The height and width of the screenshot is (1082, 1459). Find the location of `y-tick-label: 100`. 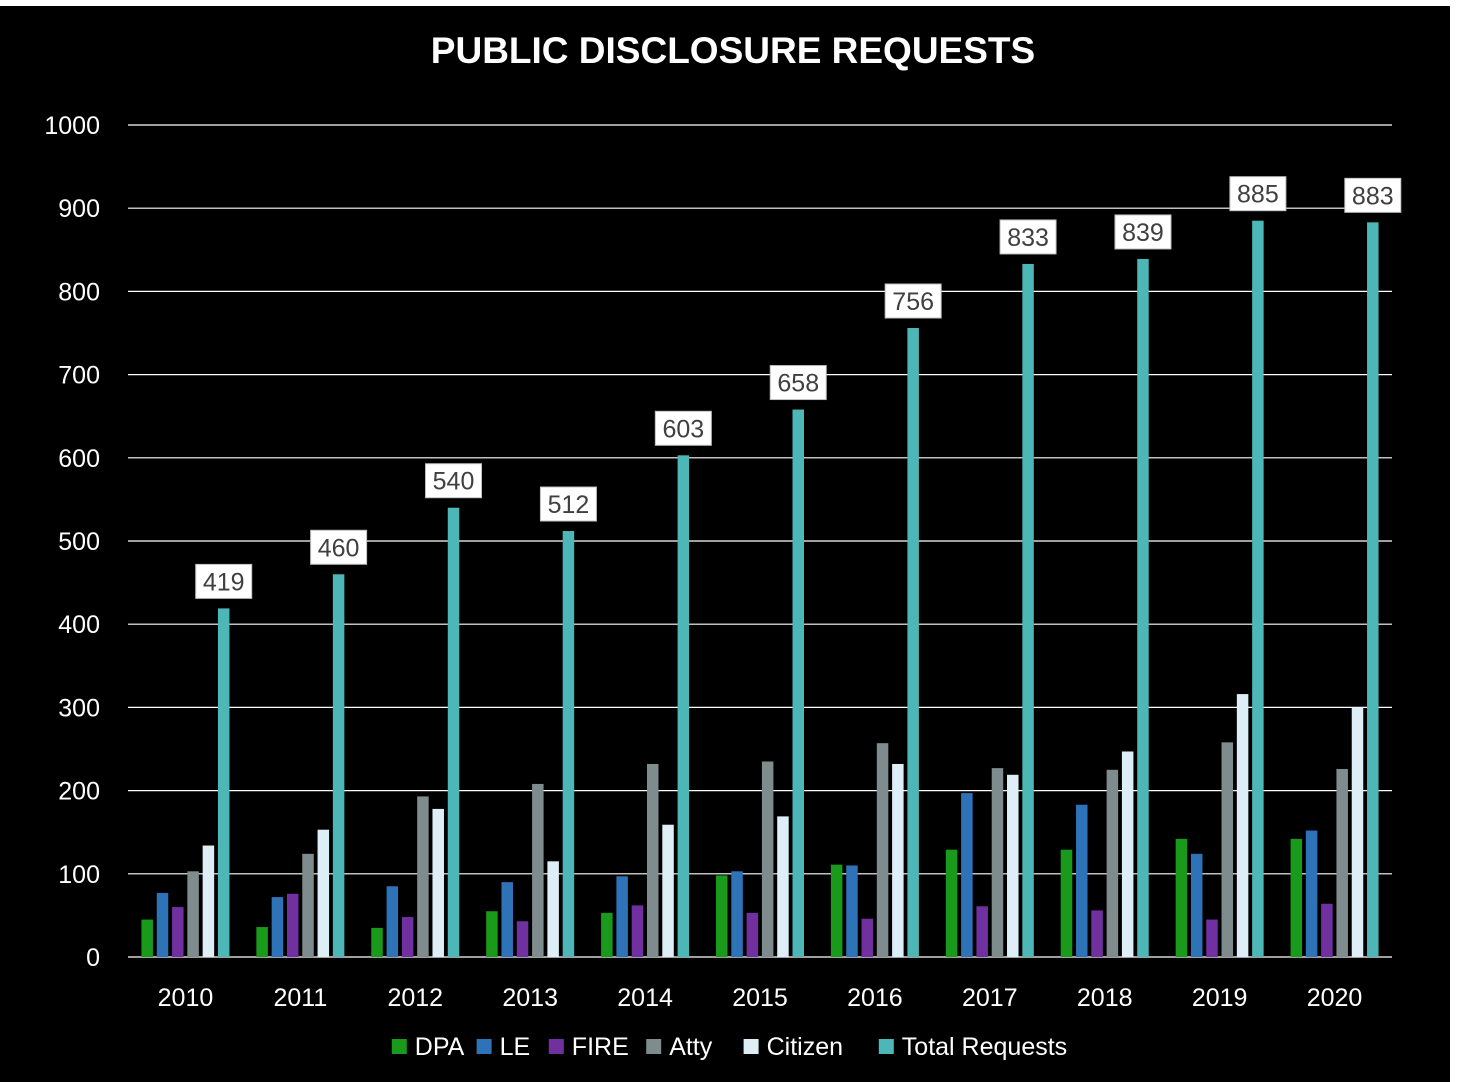

y-tick-label: 100 is located at coordinates (79, 875).